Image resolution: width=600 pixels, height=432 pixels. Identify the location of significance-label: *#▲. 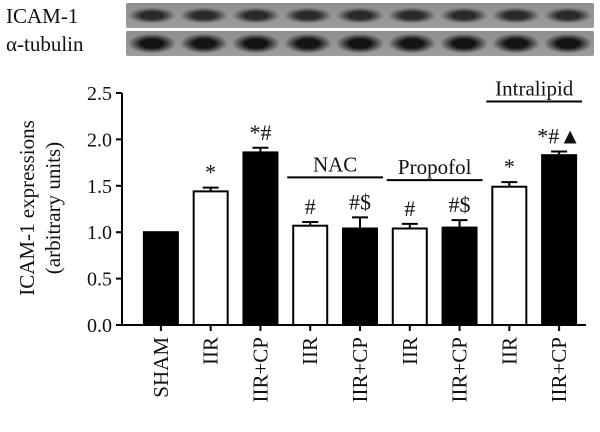
(559, 135).